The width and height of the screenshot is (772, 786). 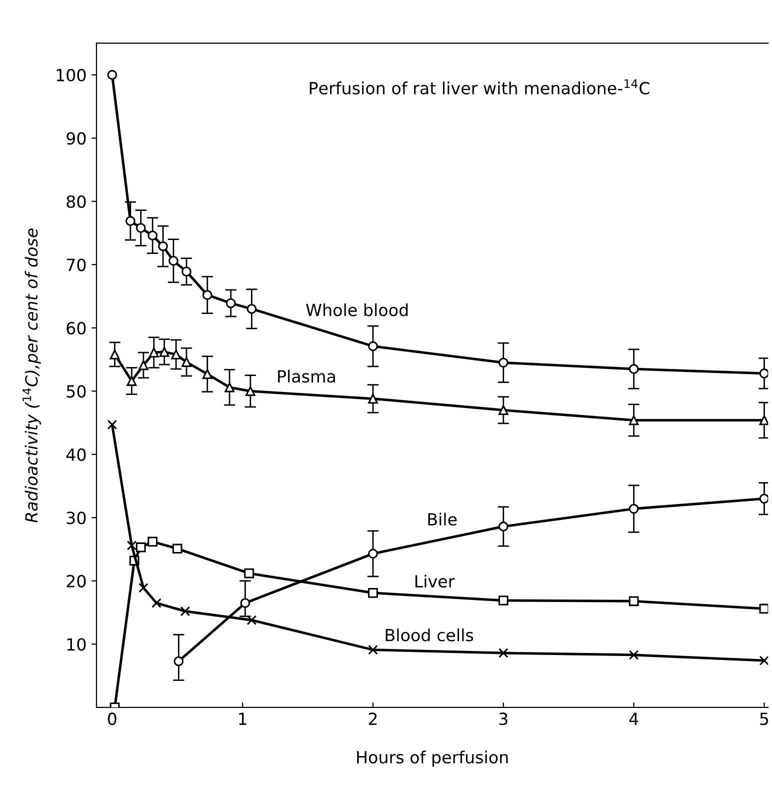 What do you see at coordinates (432, 758) in the screenshot?
I see `x-axis-title: Hours of perfusion` at bounding box center [432, 758].